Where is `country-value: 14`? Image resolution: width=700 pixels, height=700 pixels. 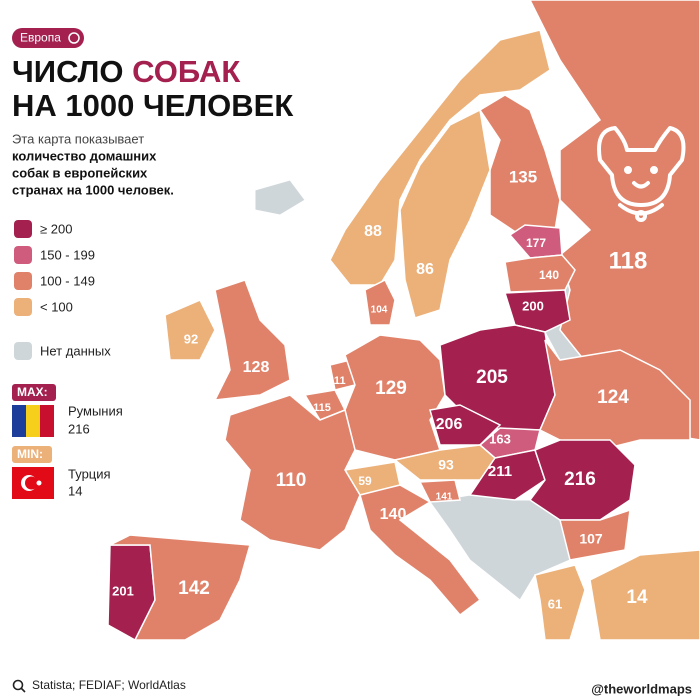 country-value: 14 is located at coordinates (637, 597).